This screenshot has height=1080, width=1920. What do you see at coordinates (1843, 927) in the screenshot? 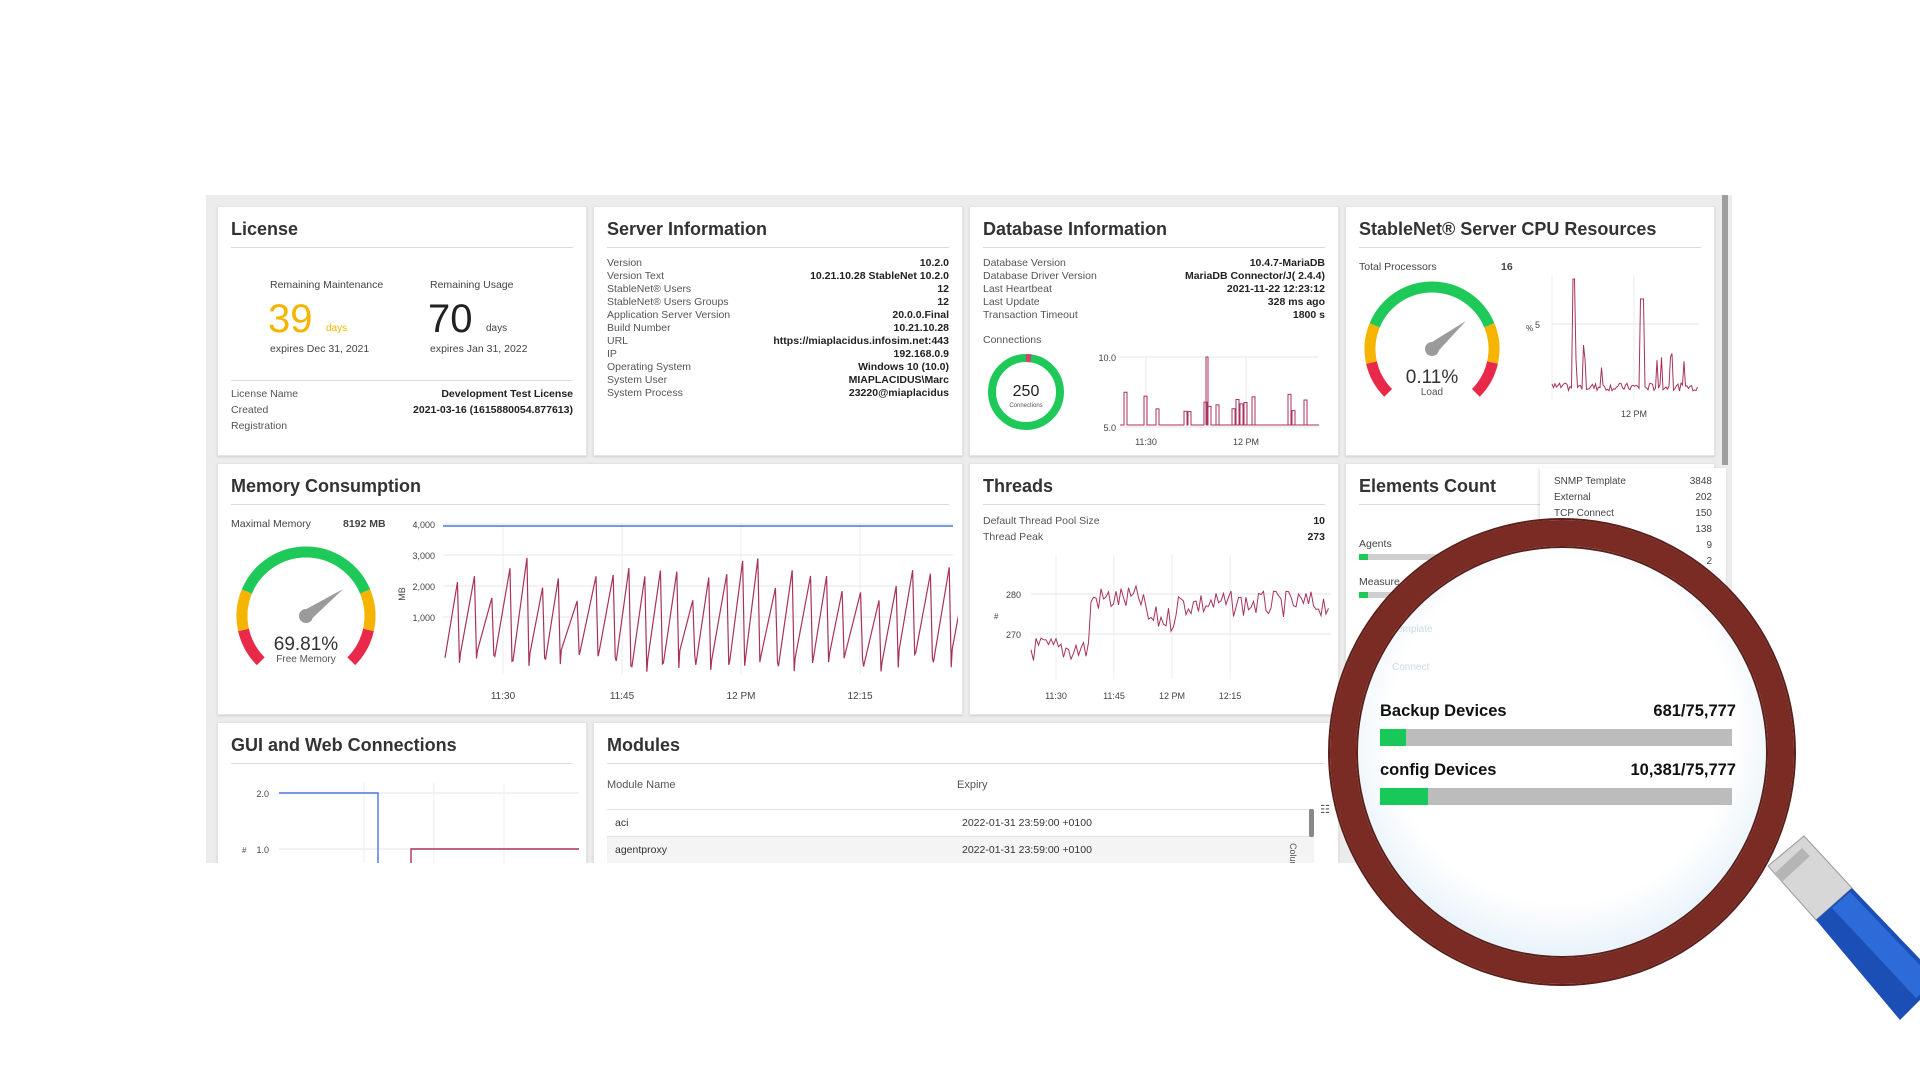
I see `magnifier-handle-icon` at bounding box center [1843, 927].